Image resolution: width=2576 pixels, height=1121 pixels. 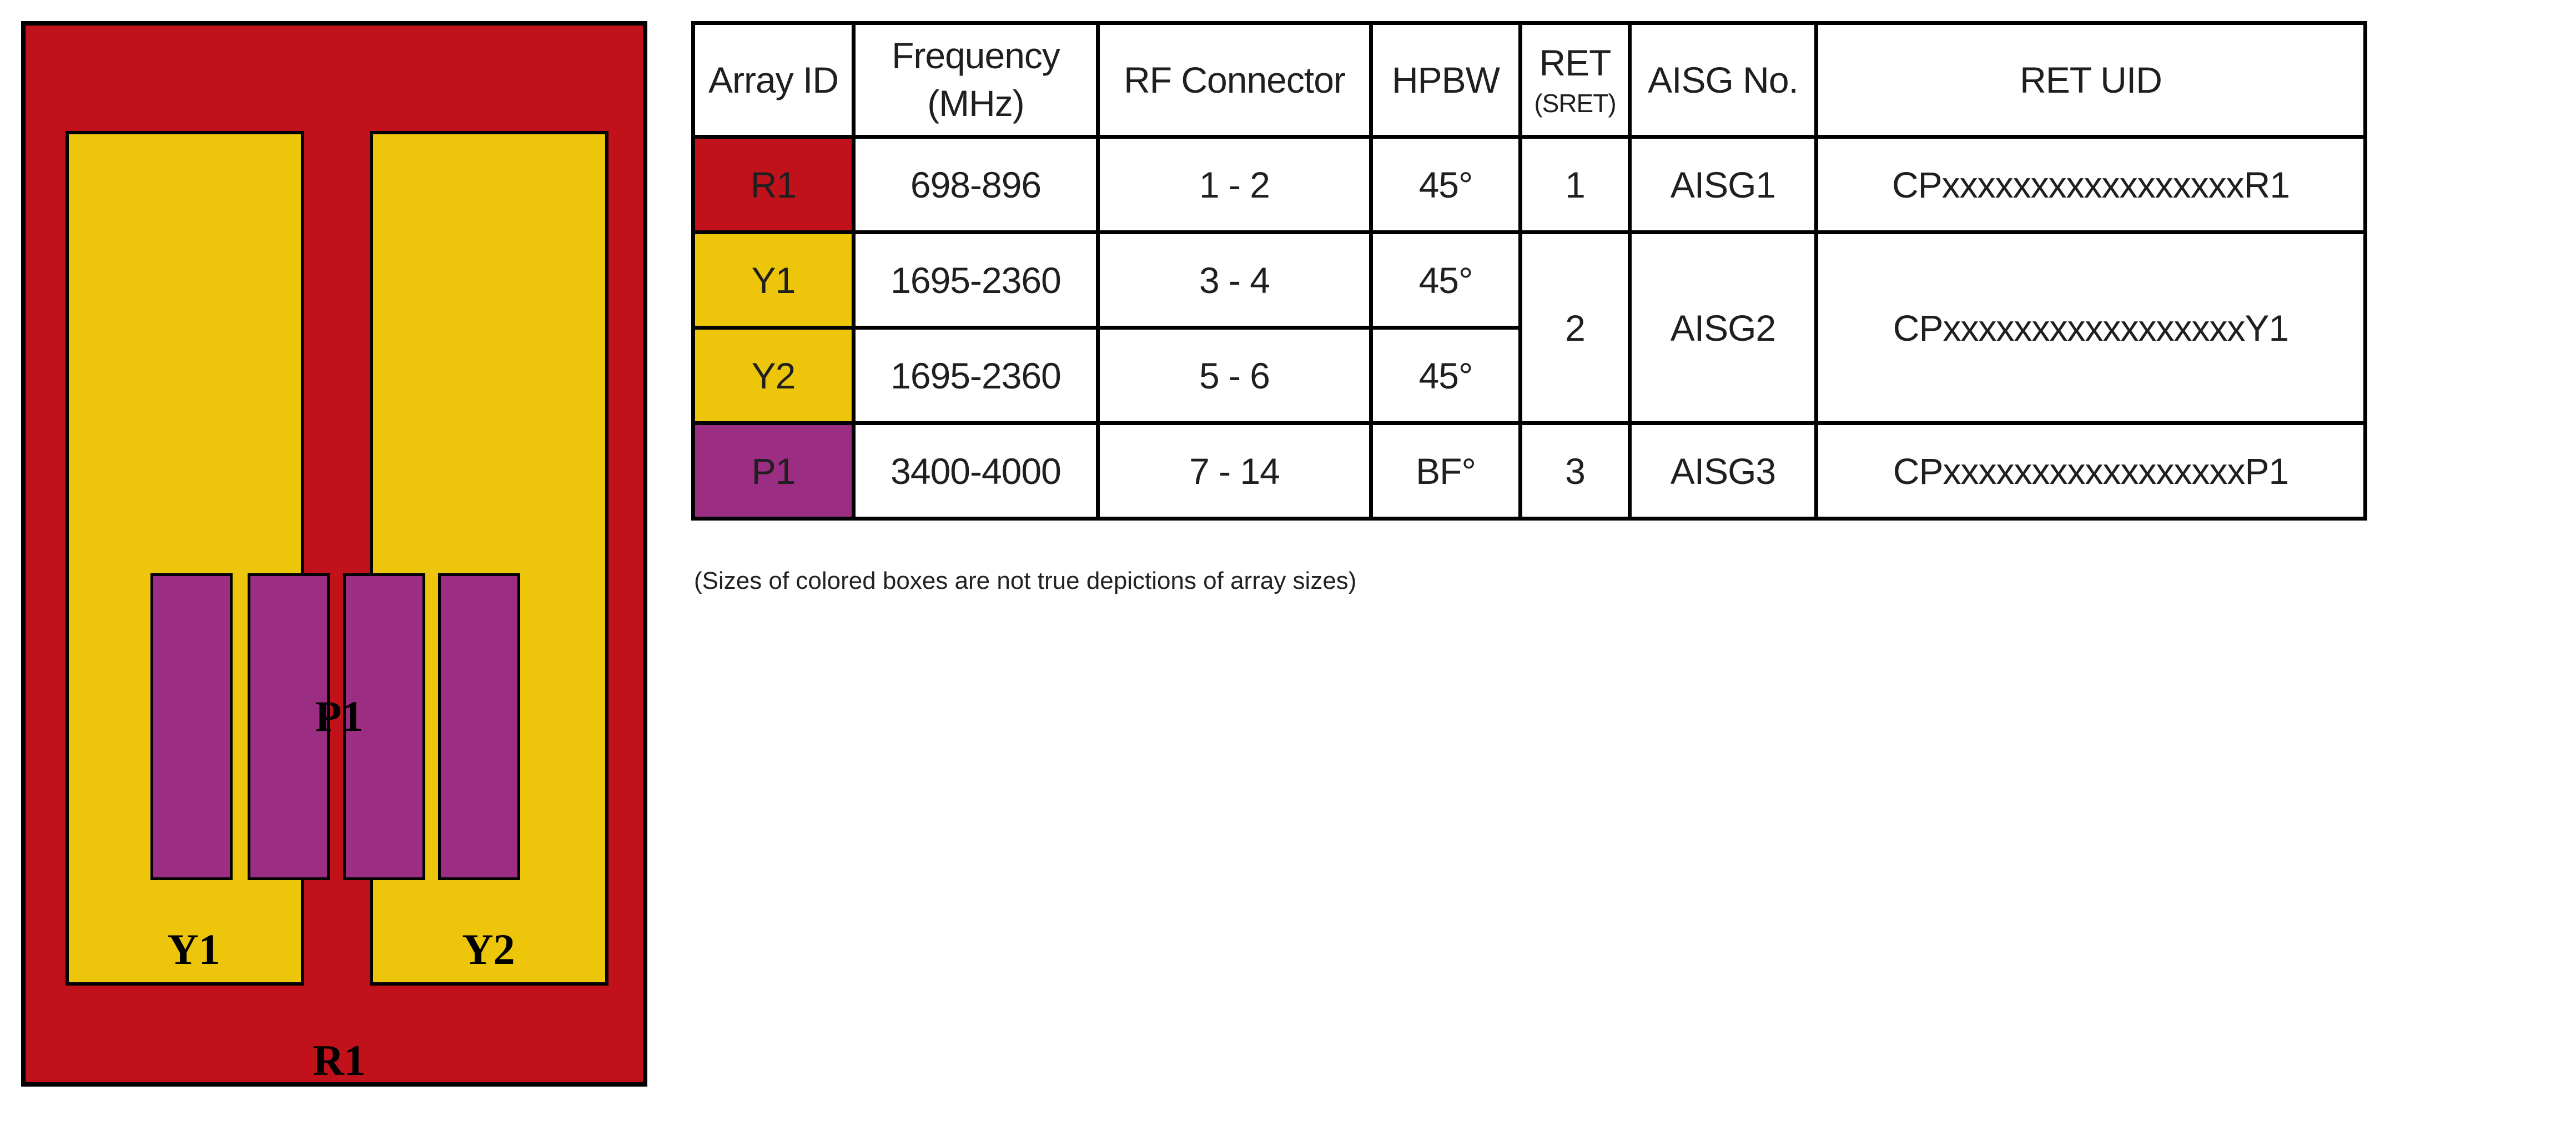 I want to click on cell-array-id-p1: P1, so click(x=773, y=471).